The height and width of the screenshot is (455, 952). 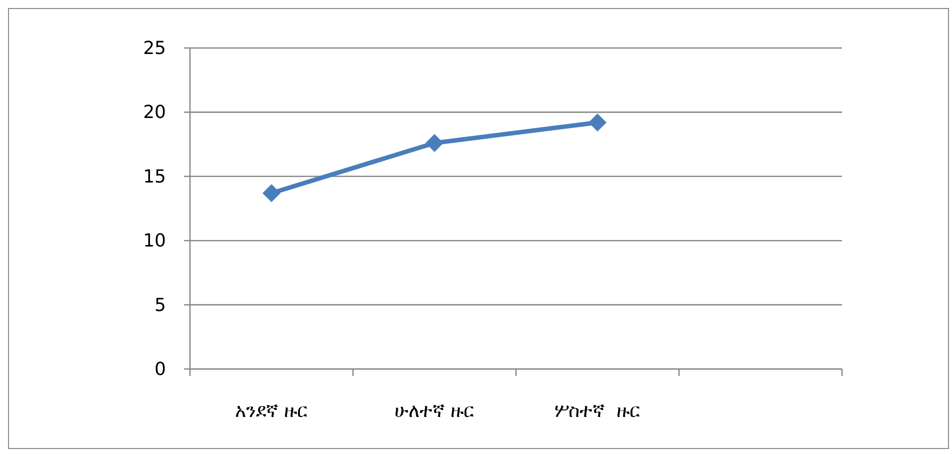 I want to click on x-tick-label: ሦስተኛ ዙር, so click(x=597, y=411).